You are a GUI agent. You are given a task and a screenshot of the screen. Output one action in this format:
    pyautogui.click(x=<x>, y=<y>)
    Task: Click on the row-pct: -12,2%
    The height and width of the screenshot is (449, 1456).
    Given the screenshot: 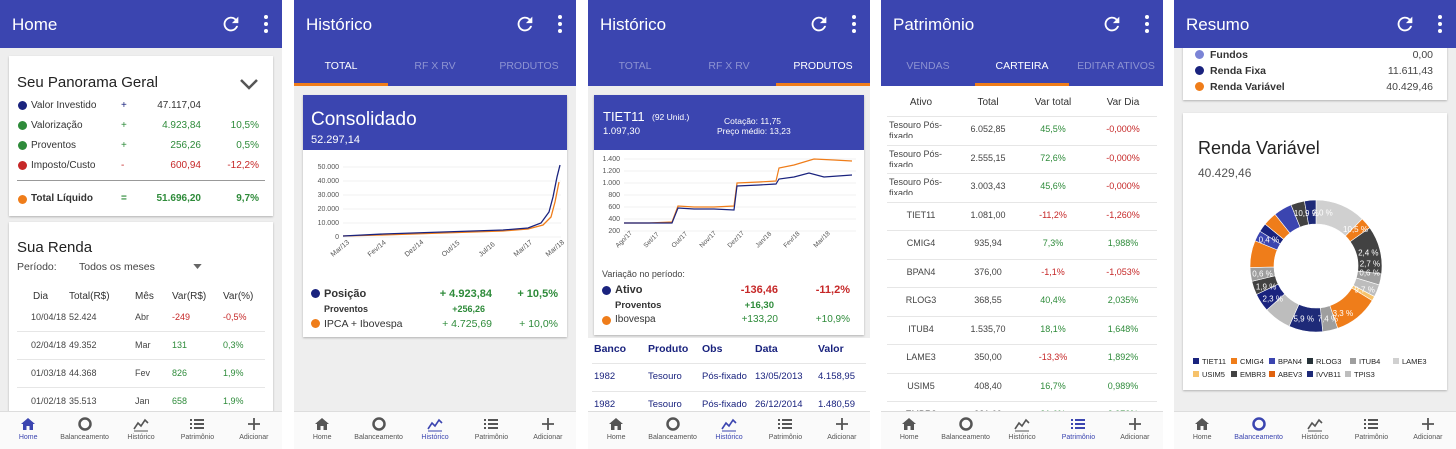 What is the action you would take?
    pyautogui.click(x=243, y=165)
    